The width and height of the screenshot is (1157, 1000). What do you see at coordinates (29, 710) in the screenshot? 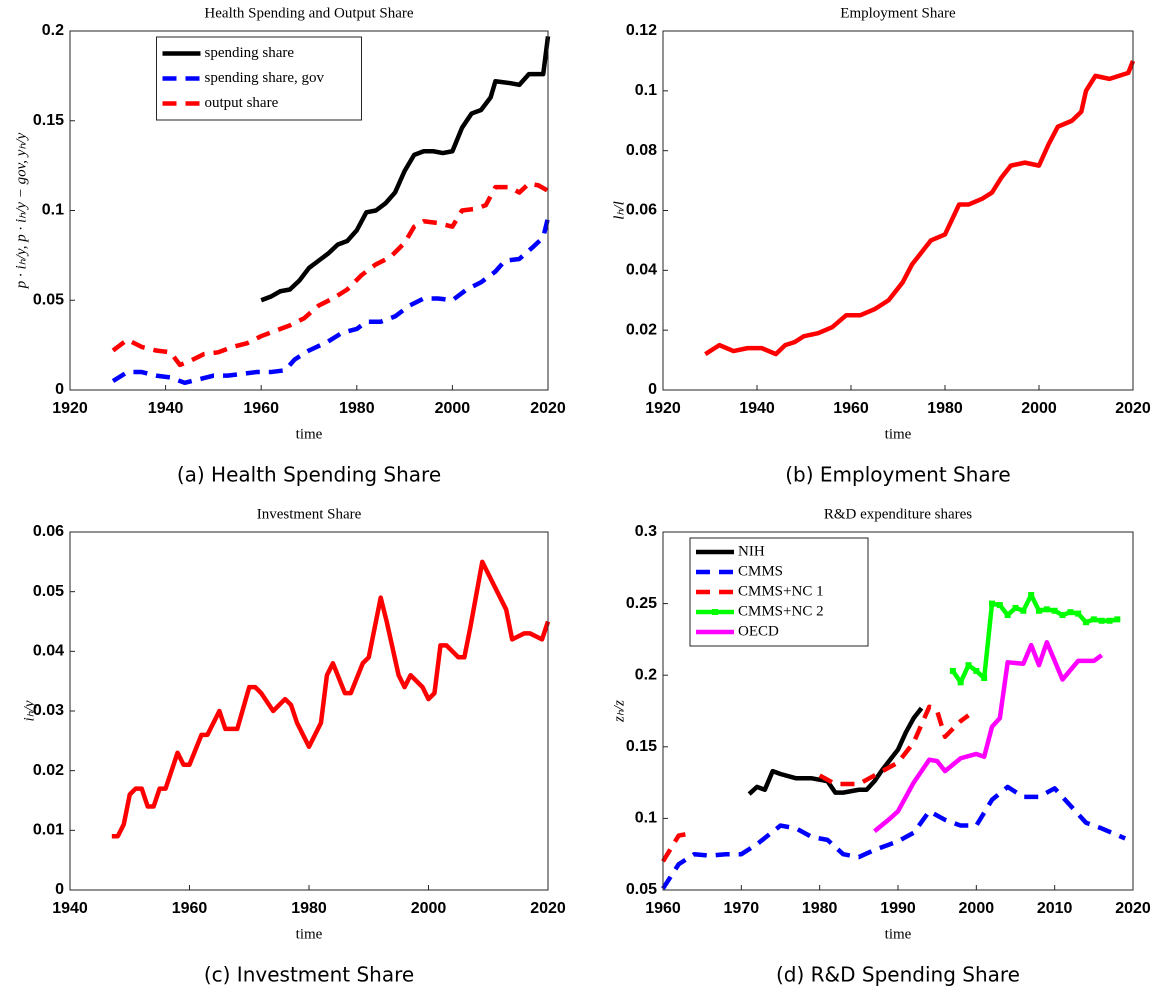
I see `y-axis-label: iₕ/y` at bounding box center [29, 710].